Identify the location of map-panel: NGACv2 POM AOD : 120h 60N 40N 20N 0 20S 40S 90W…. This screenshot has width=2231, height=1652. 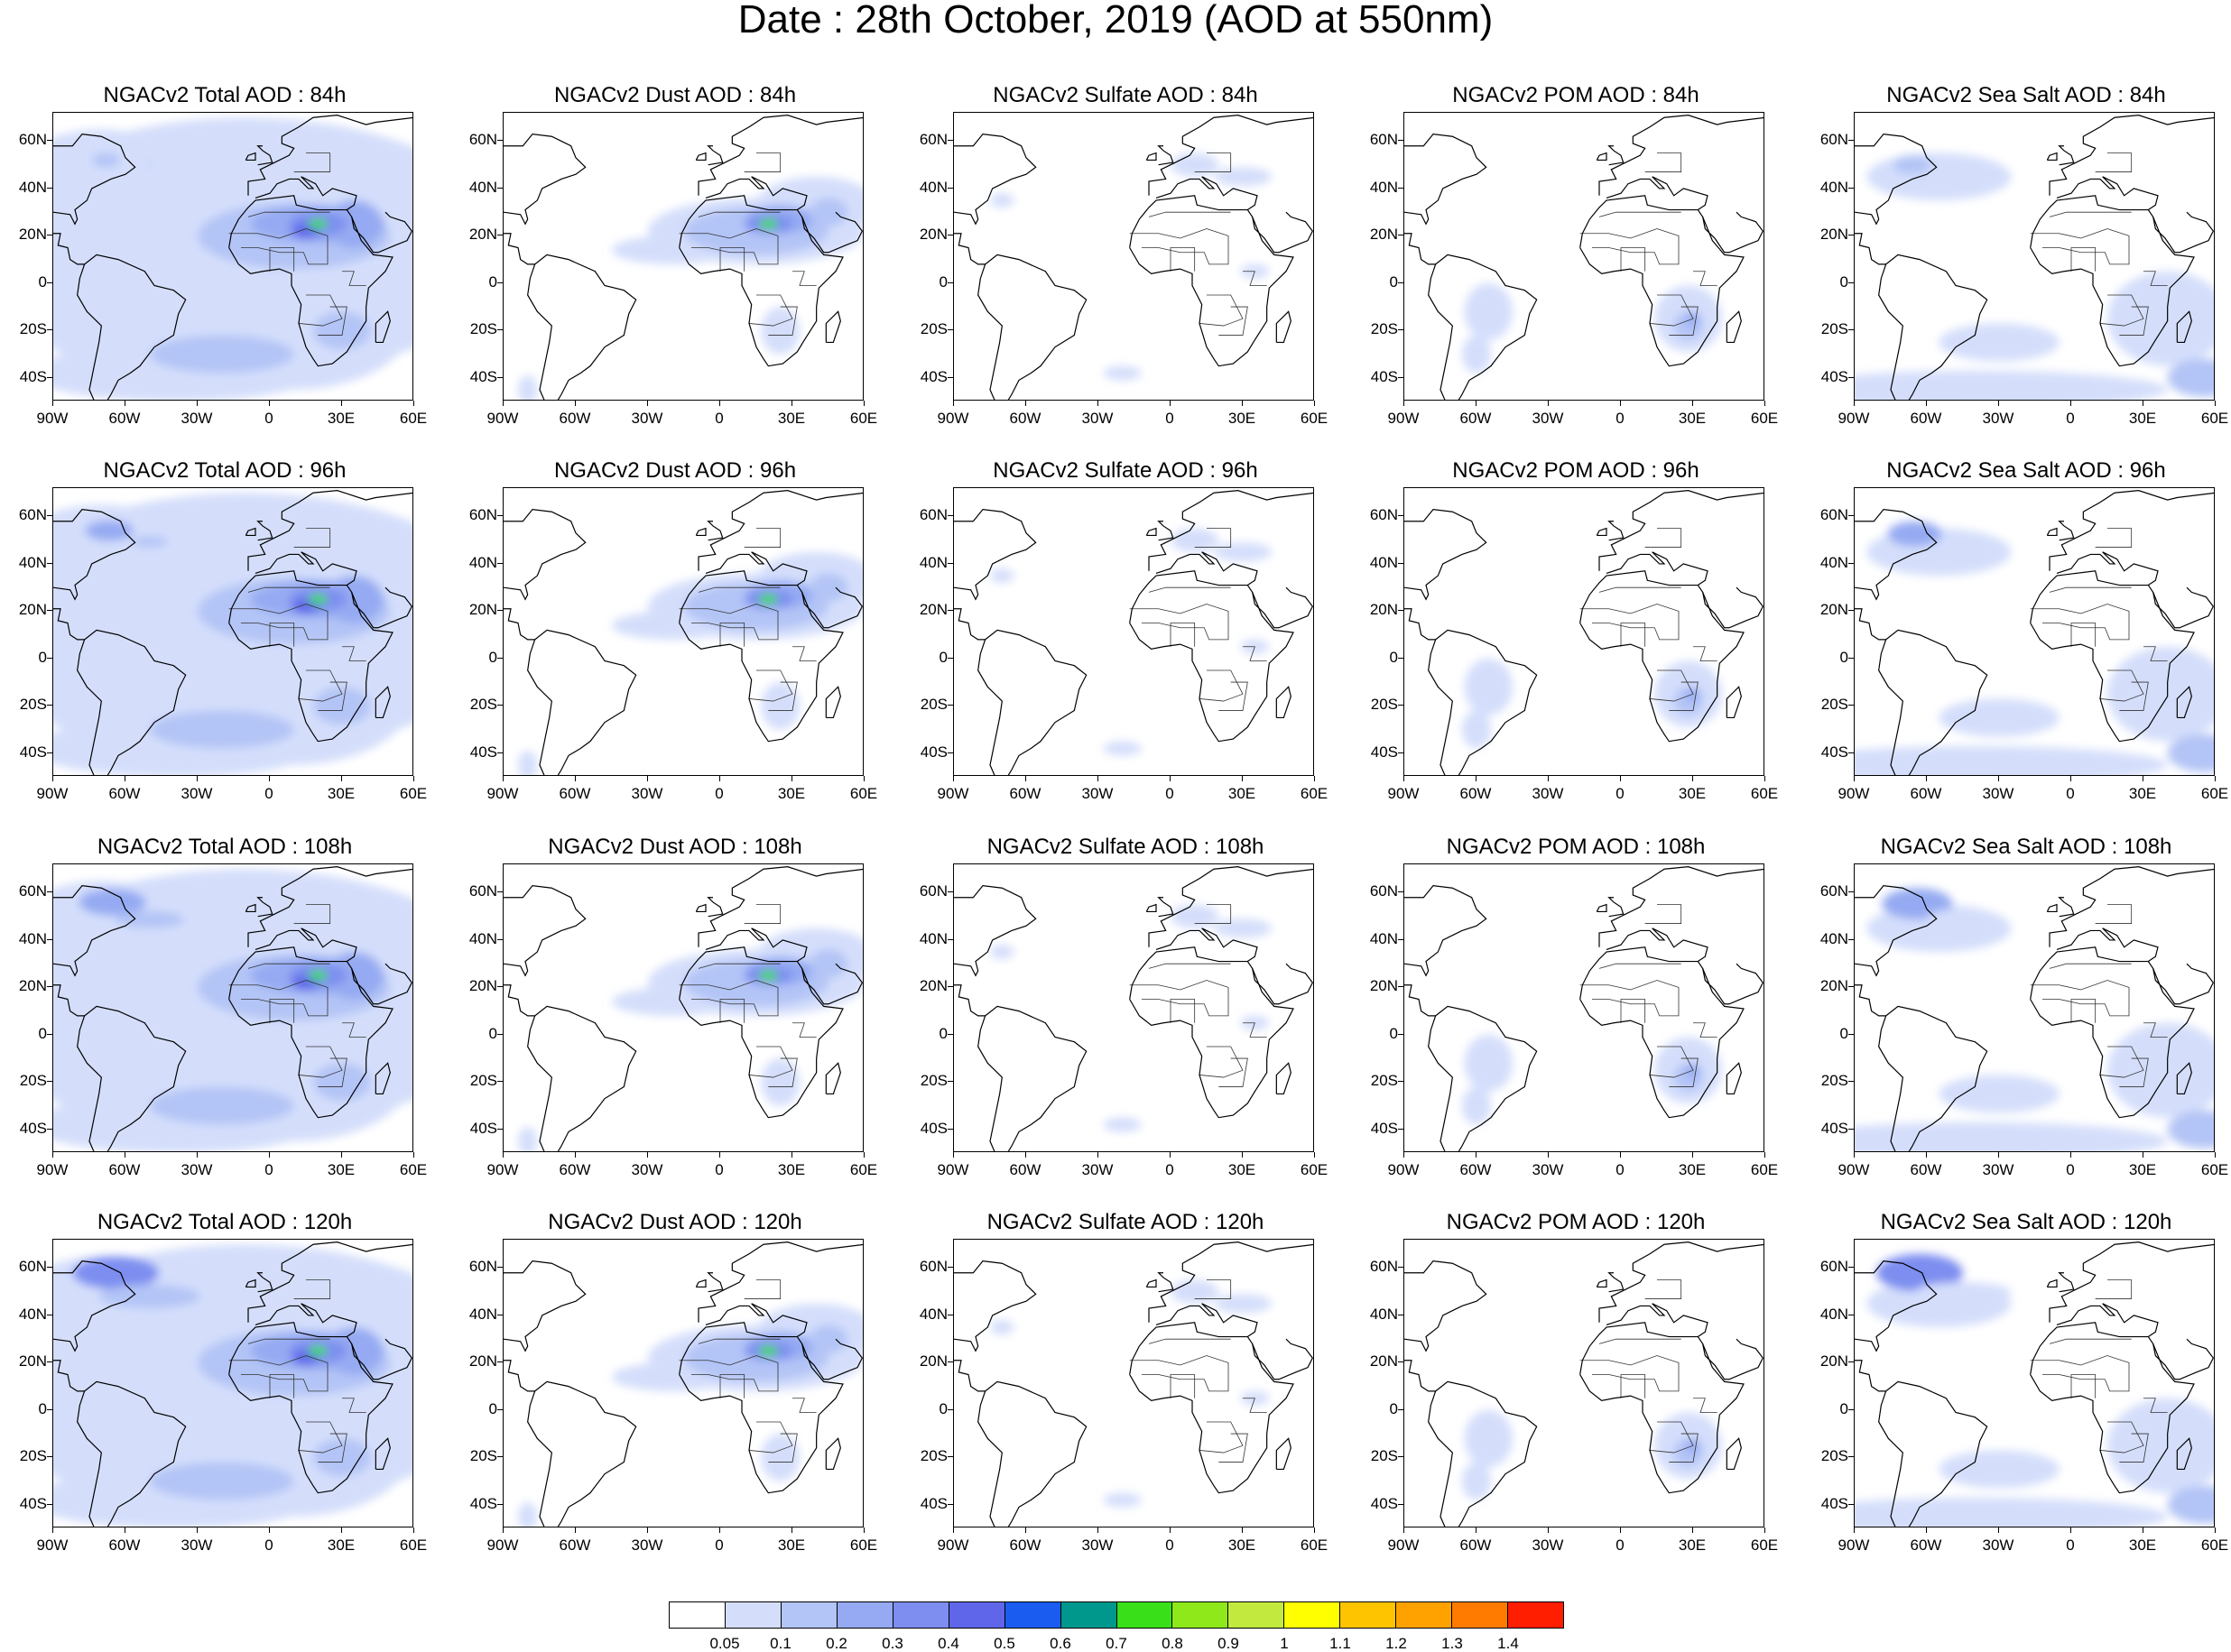
(1576, 1397).